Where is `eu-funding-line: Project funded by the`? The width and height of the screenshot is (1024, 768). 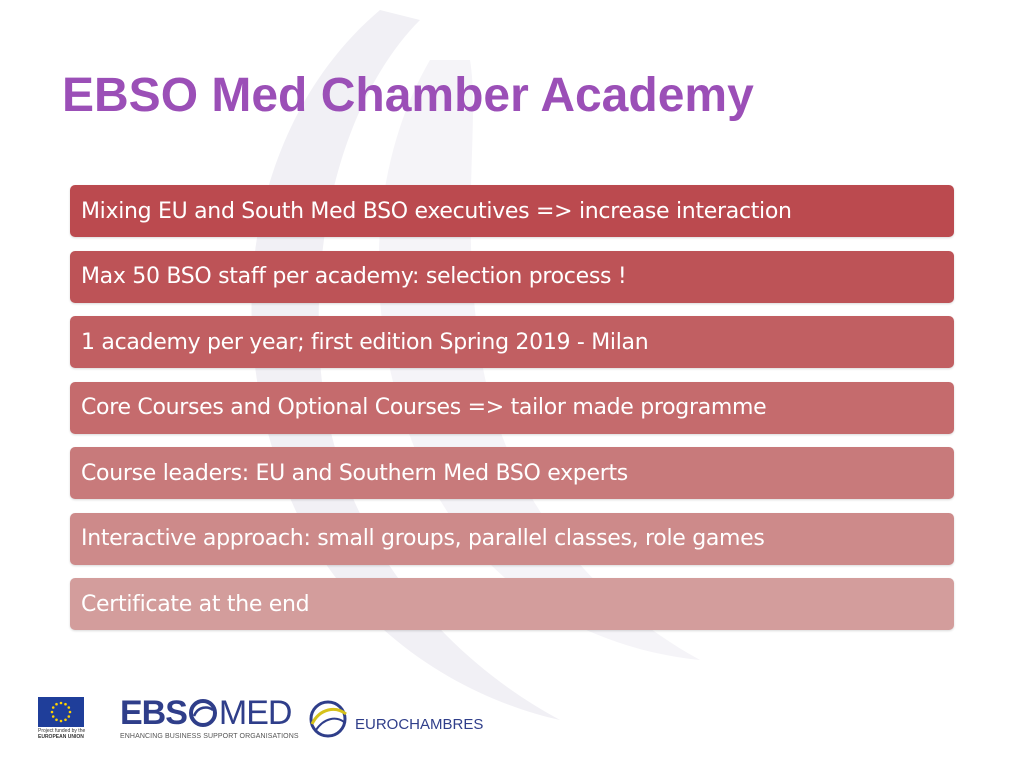 eu-funding-line: Project funded by the is located at coordinates (62, 731).